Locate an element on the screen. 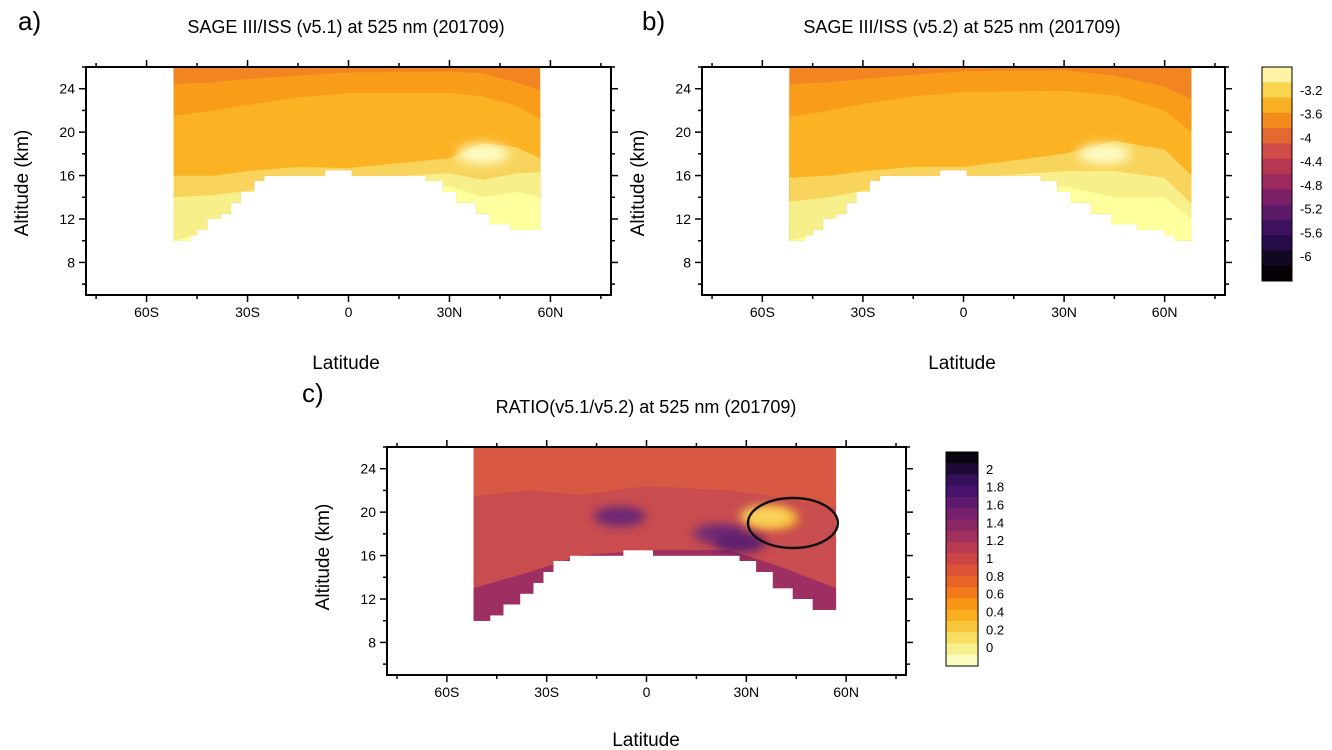  colorbar-label: -4.4 is located at coordinates (1311, 161).